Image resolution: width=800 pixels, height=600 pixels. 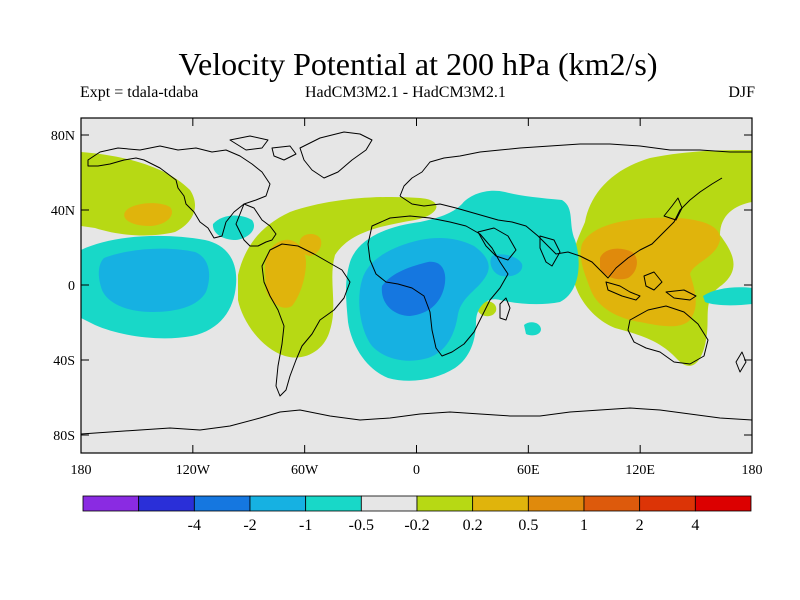 I want to click on y-tick-label: 80S, so click(x=64, y=436).